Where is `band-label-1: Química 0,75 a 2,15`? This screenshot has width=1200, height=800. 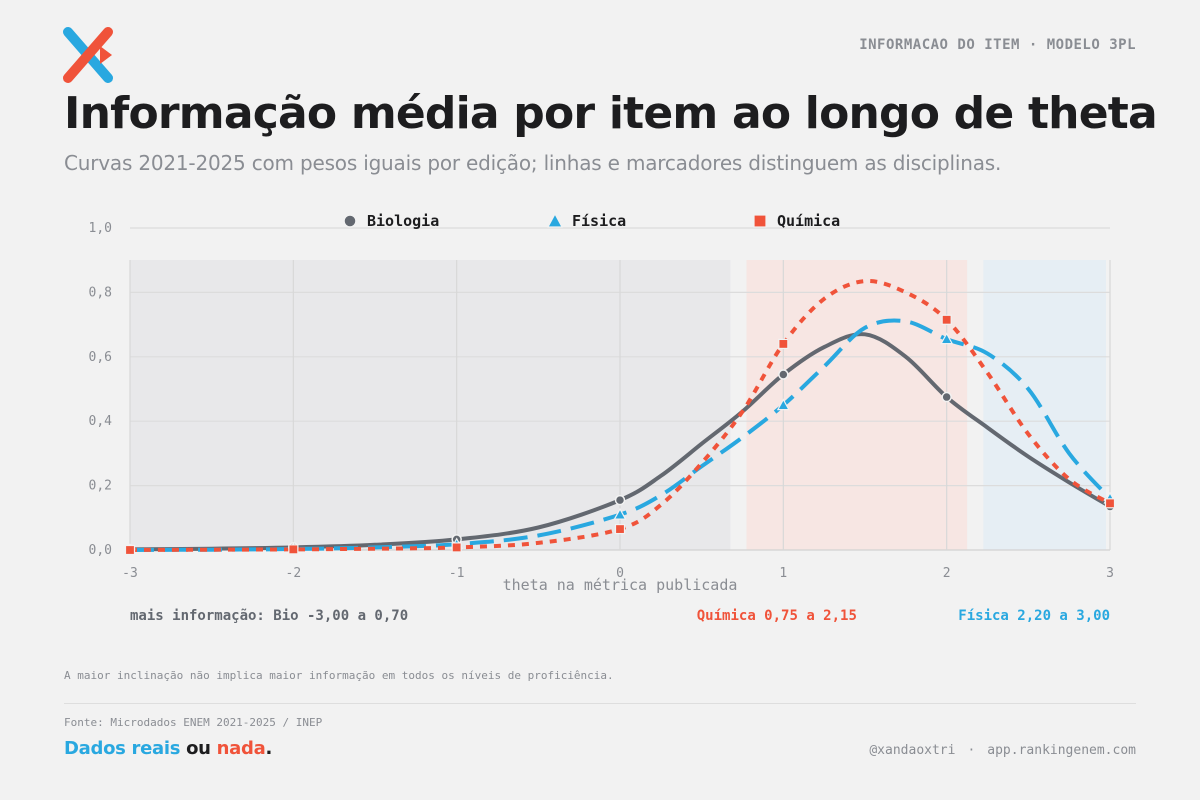
band-label-1: Química 0,75 a 2,15 is located at coordinates (777, 616).